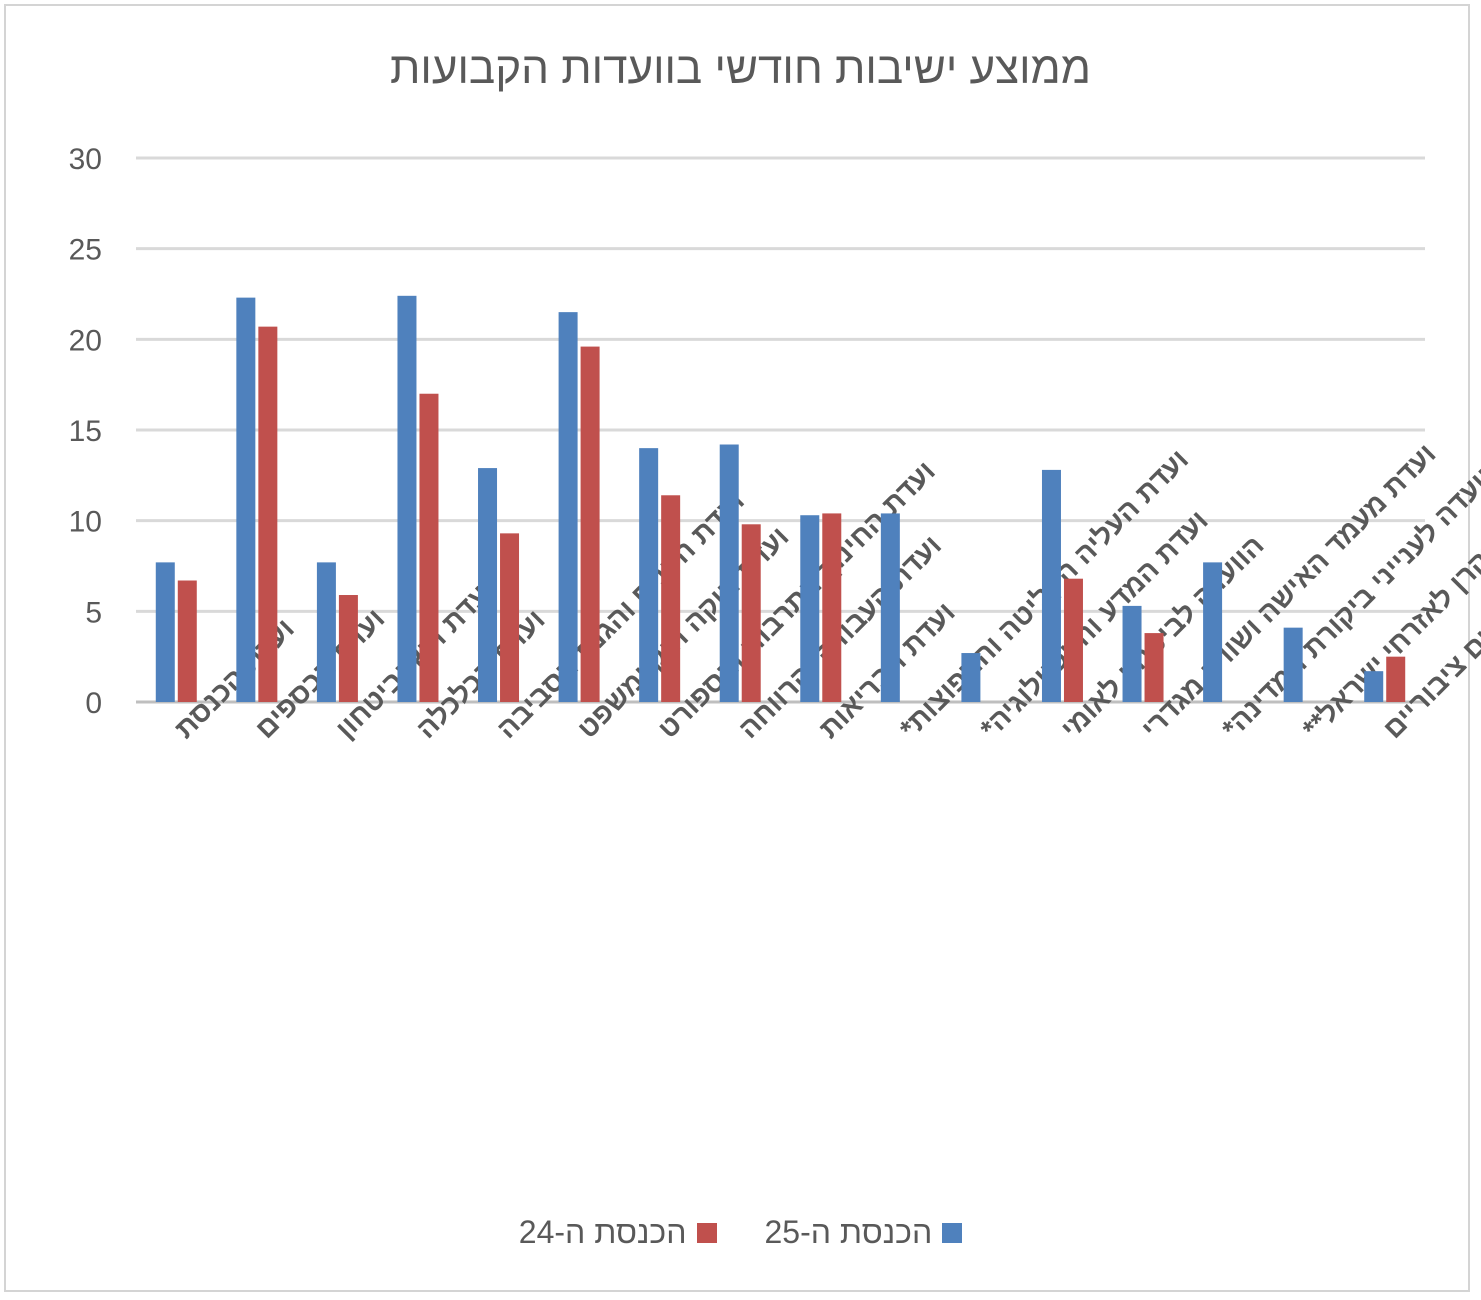 This screenshot has width=1481, height=1300. I want to click on y-tick-label: 25, so click(85, 250).